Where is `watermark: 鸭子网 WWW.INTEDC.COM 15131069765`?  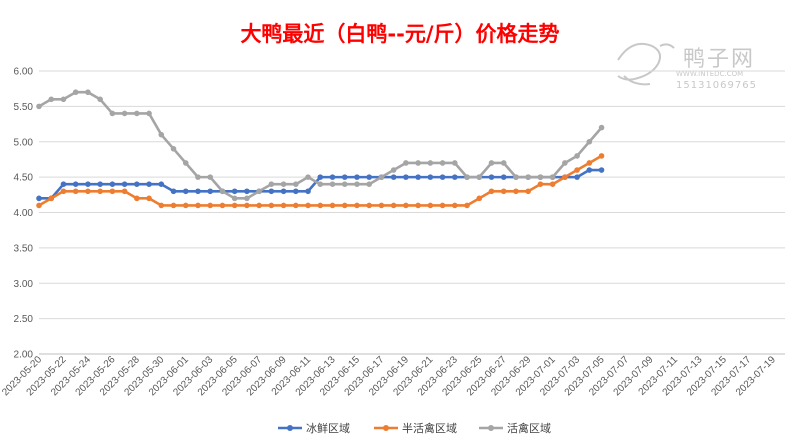 watermark: 鸭子网 WWW.INTEDC.COM 15131069765 is located at coordinates (686, 66).